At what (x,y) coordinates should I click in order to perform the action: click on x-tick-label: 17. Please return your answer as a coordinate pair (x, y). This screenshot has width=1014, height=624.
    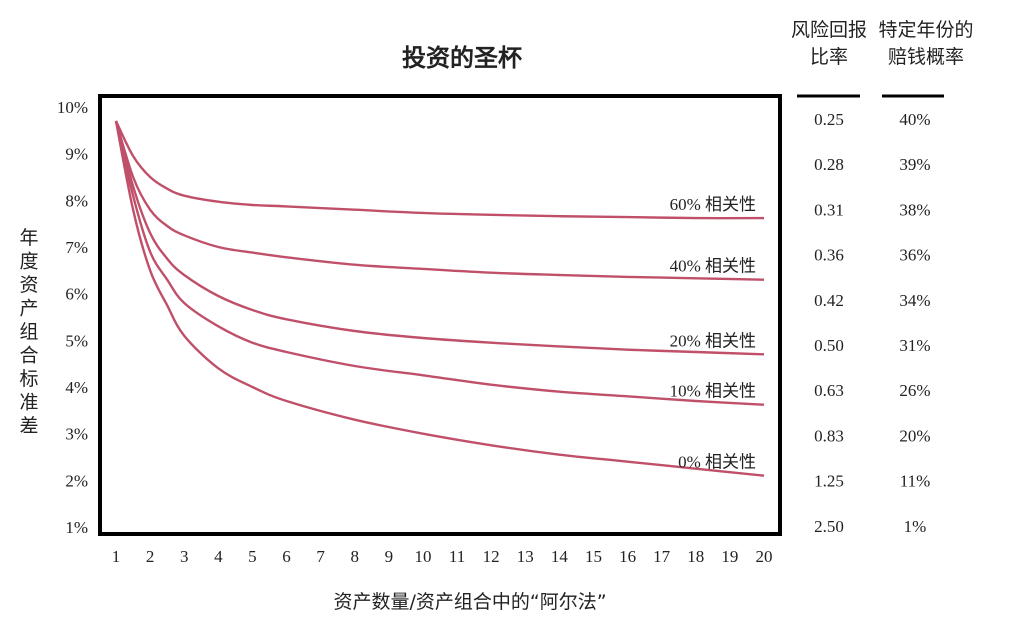
    Looking at the image, I should click on (662, 556).